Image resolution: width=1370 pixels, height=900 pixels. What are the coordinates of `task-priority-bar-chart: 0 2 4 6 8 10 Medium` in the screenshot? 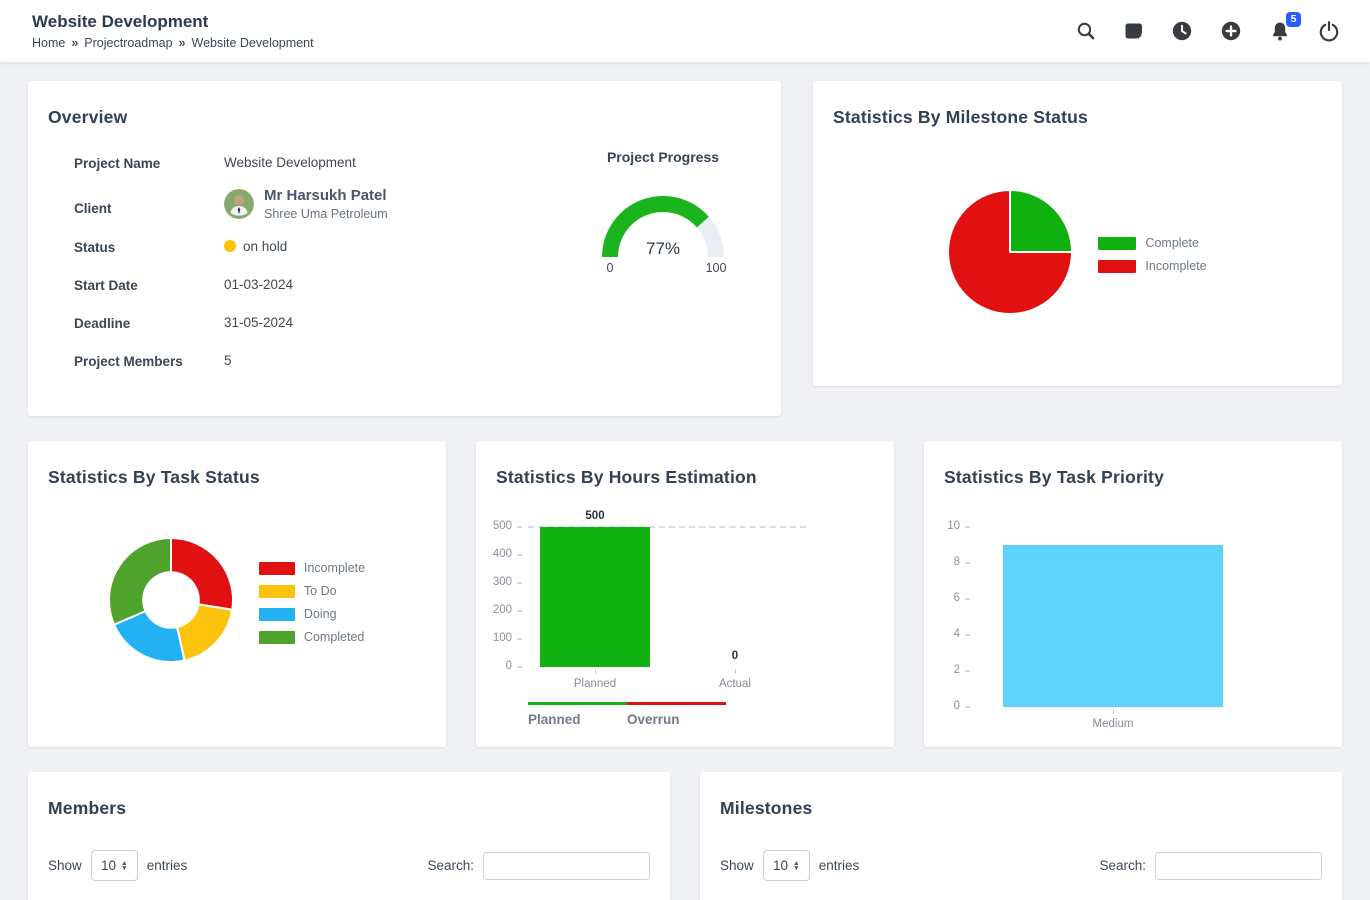 It's located at (1133, 594).